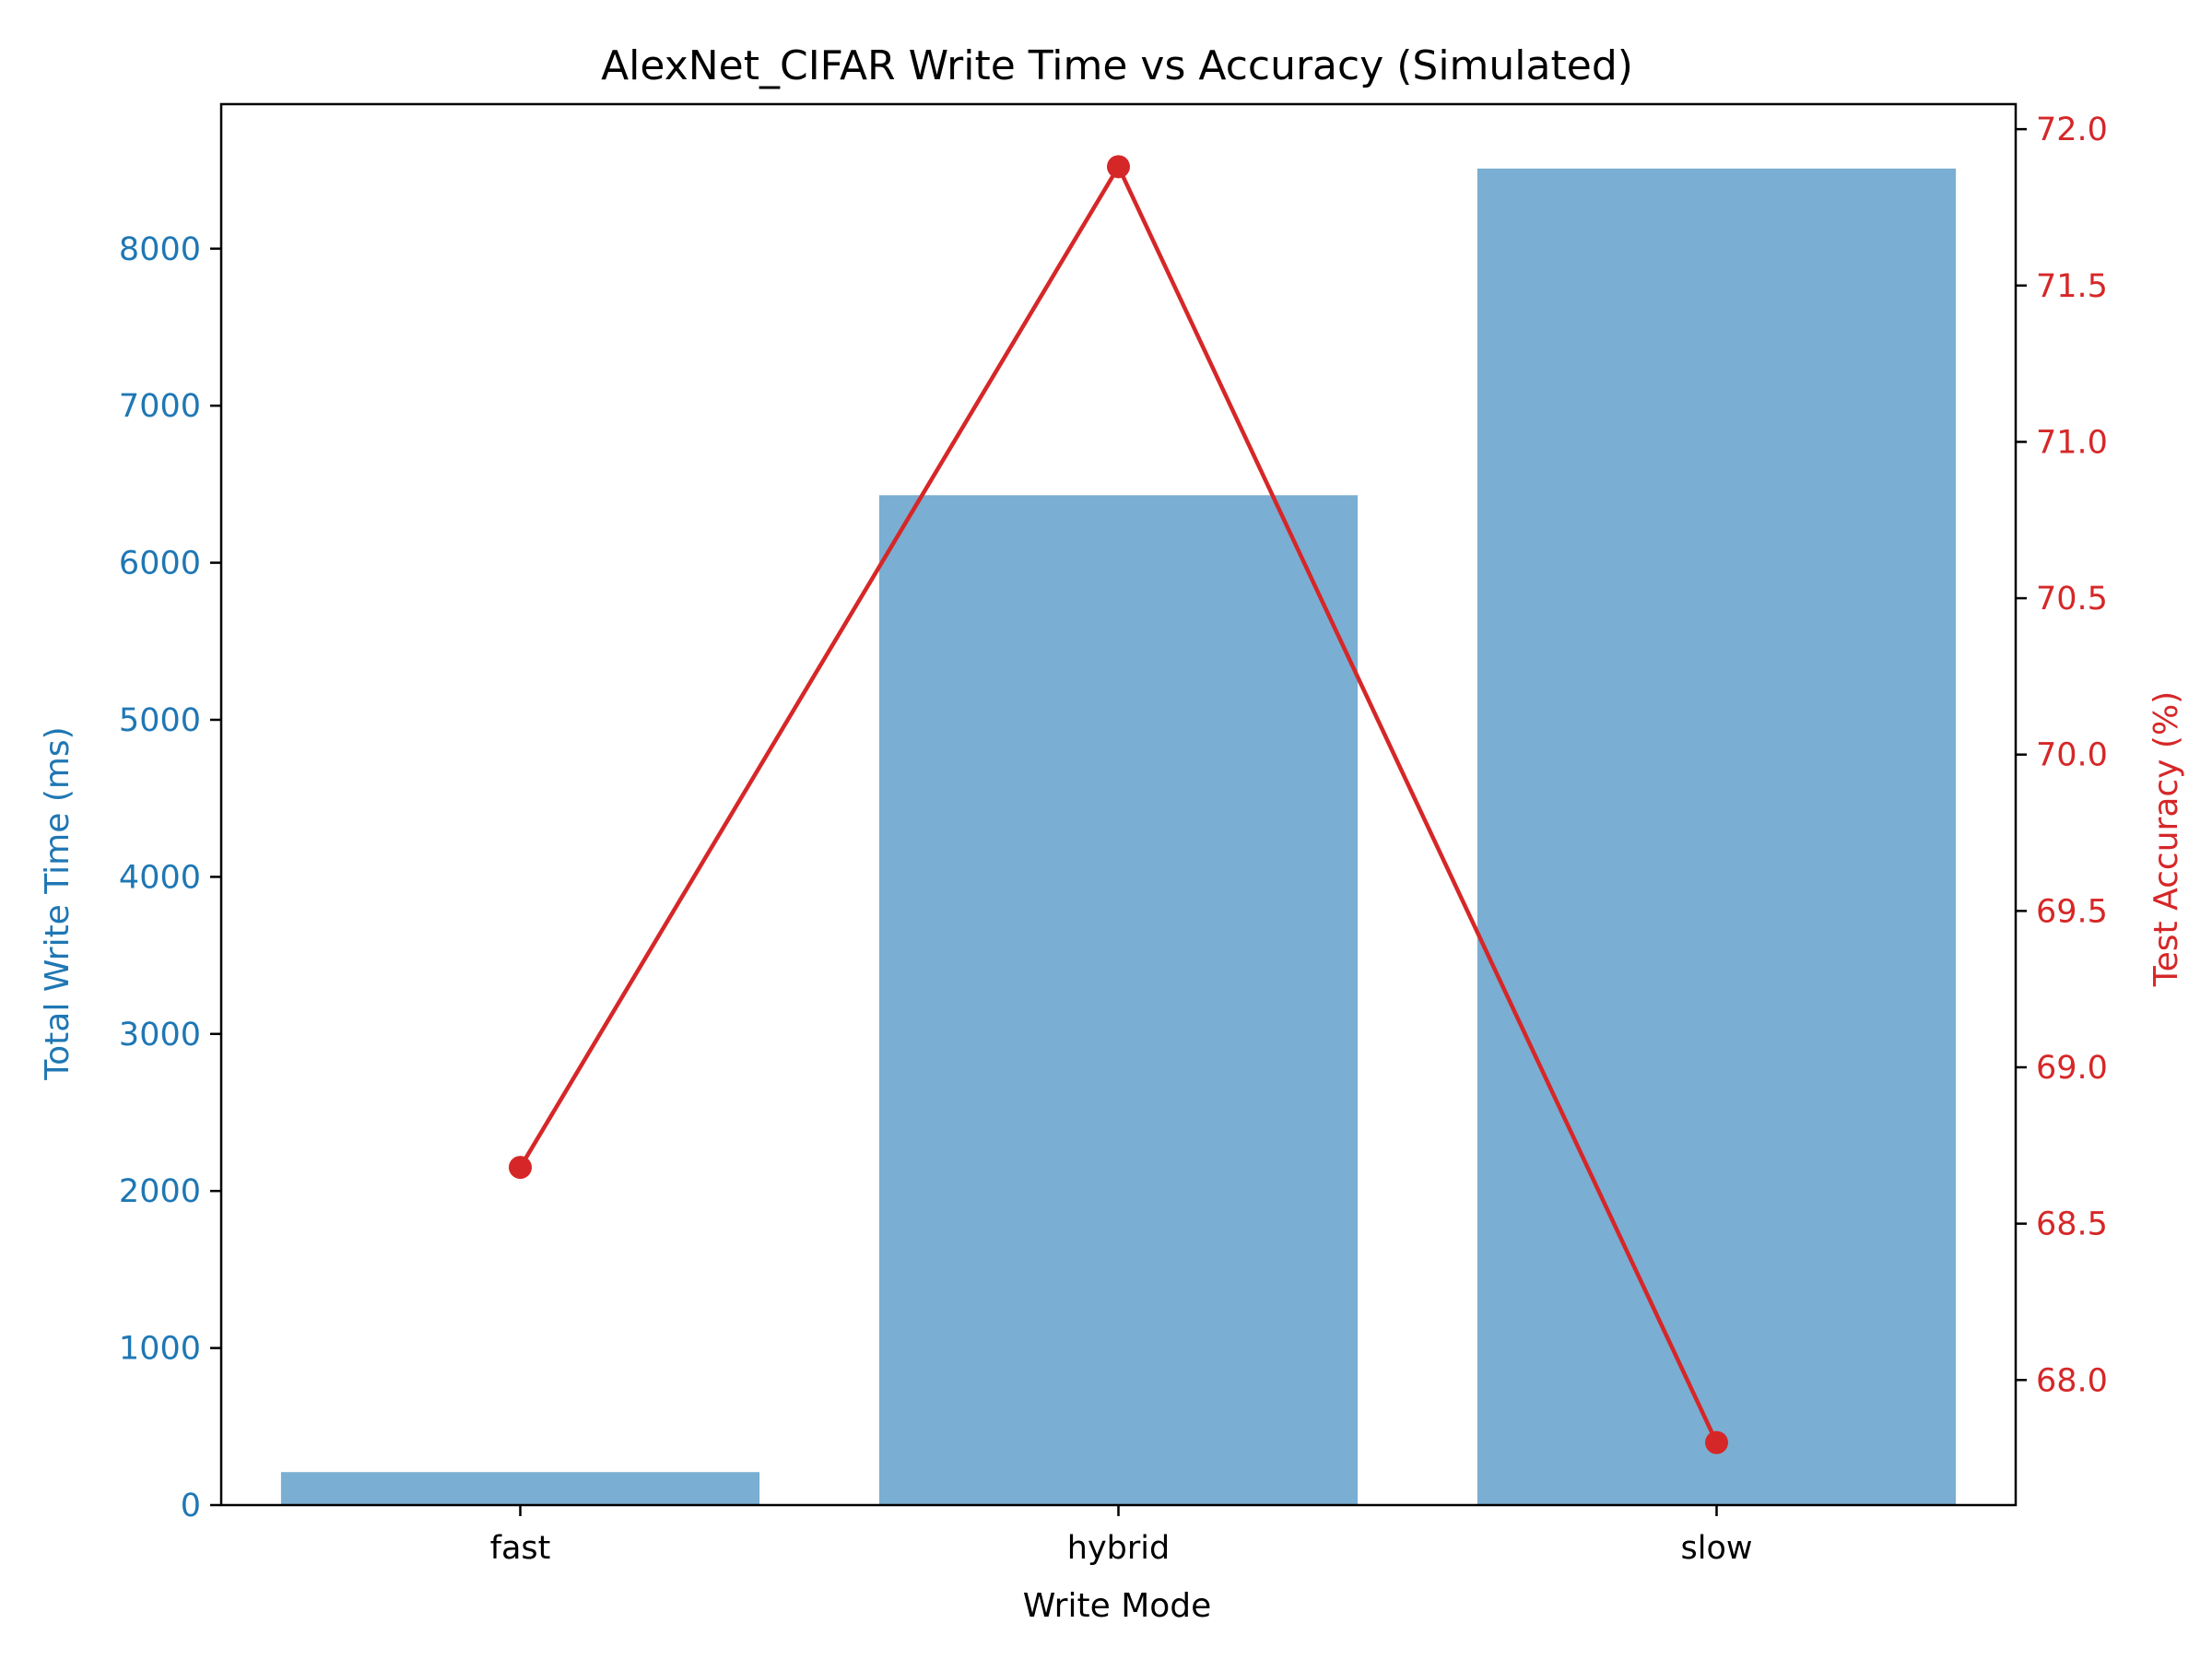 This screenshot has height=1659, width=2212. What do you see at coordinates (160, 877) in the screenshot?
I see `left-y-tick-label: 4000` at bounding box center [160, 877].